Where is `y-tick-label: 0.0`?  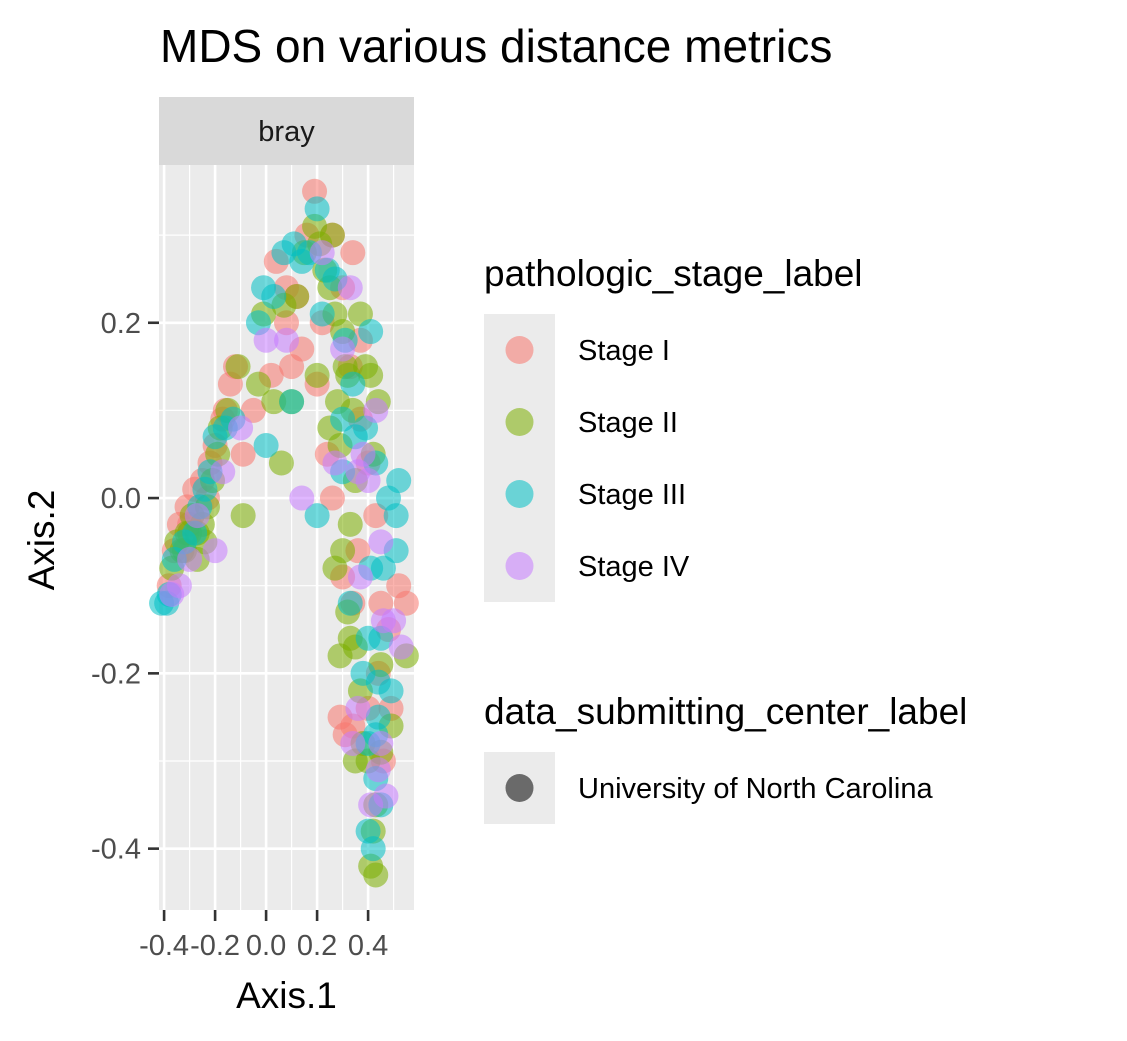
y-tick-label: 0.0 is located at coordinates (121, 499).